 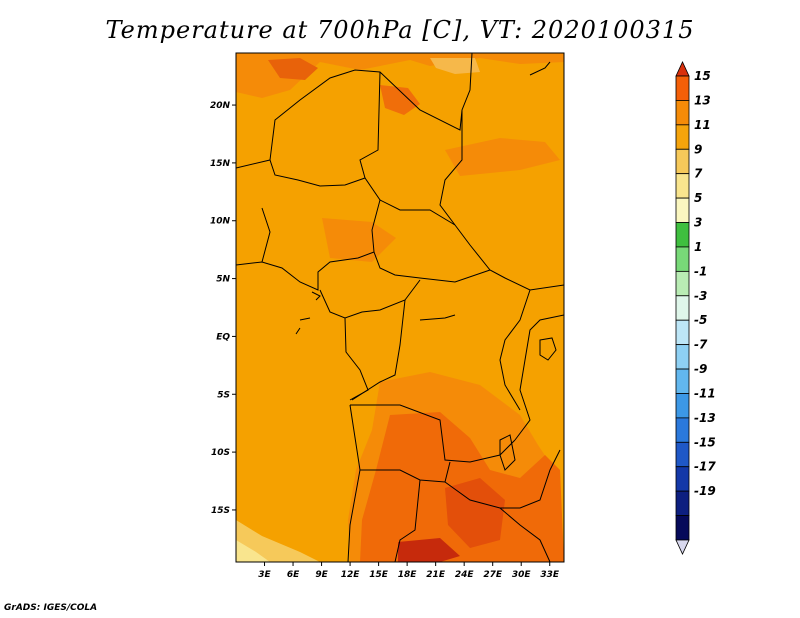 What do you see at coordinates (700, 296) in the screenshot?
I see `colorbar-label: -3` at bounding box center [700, 296].